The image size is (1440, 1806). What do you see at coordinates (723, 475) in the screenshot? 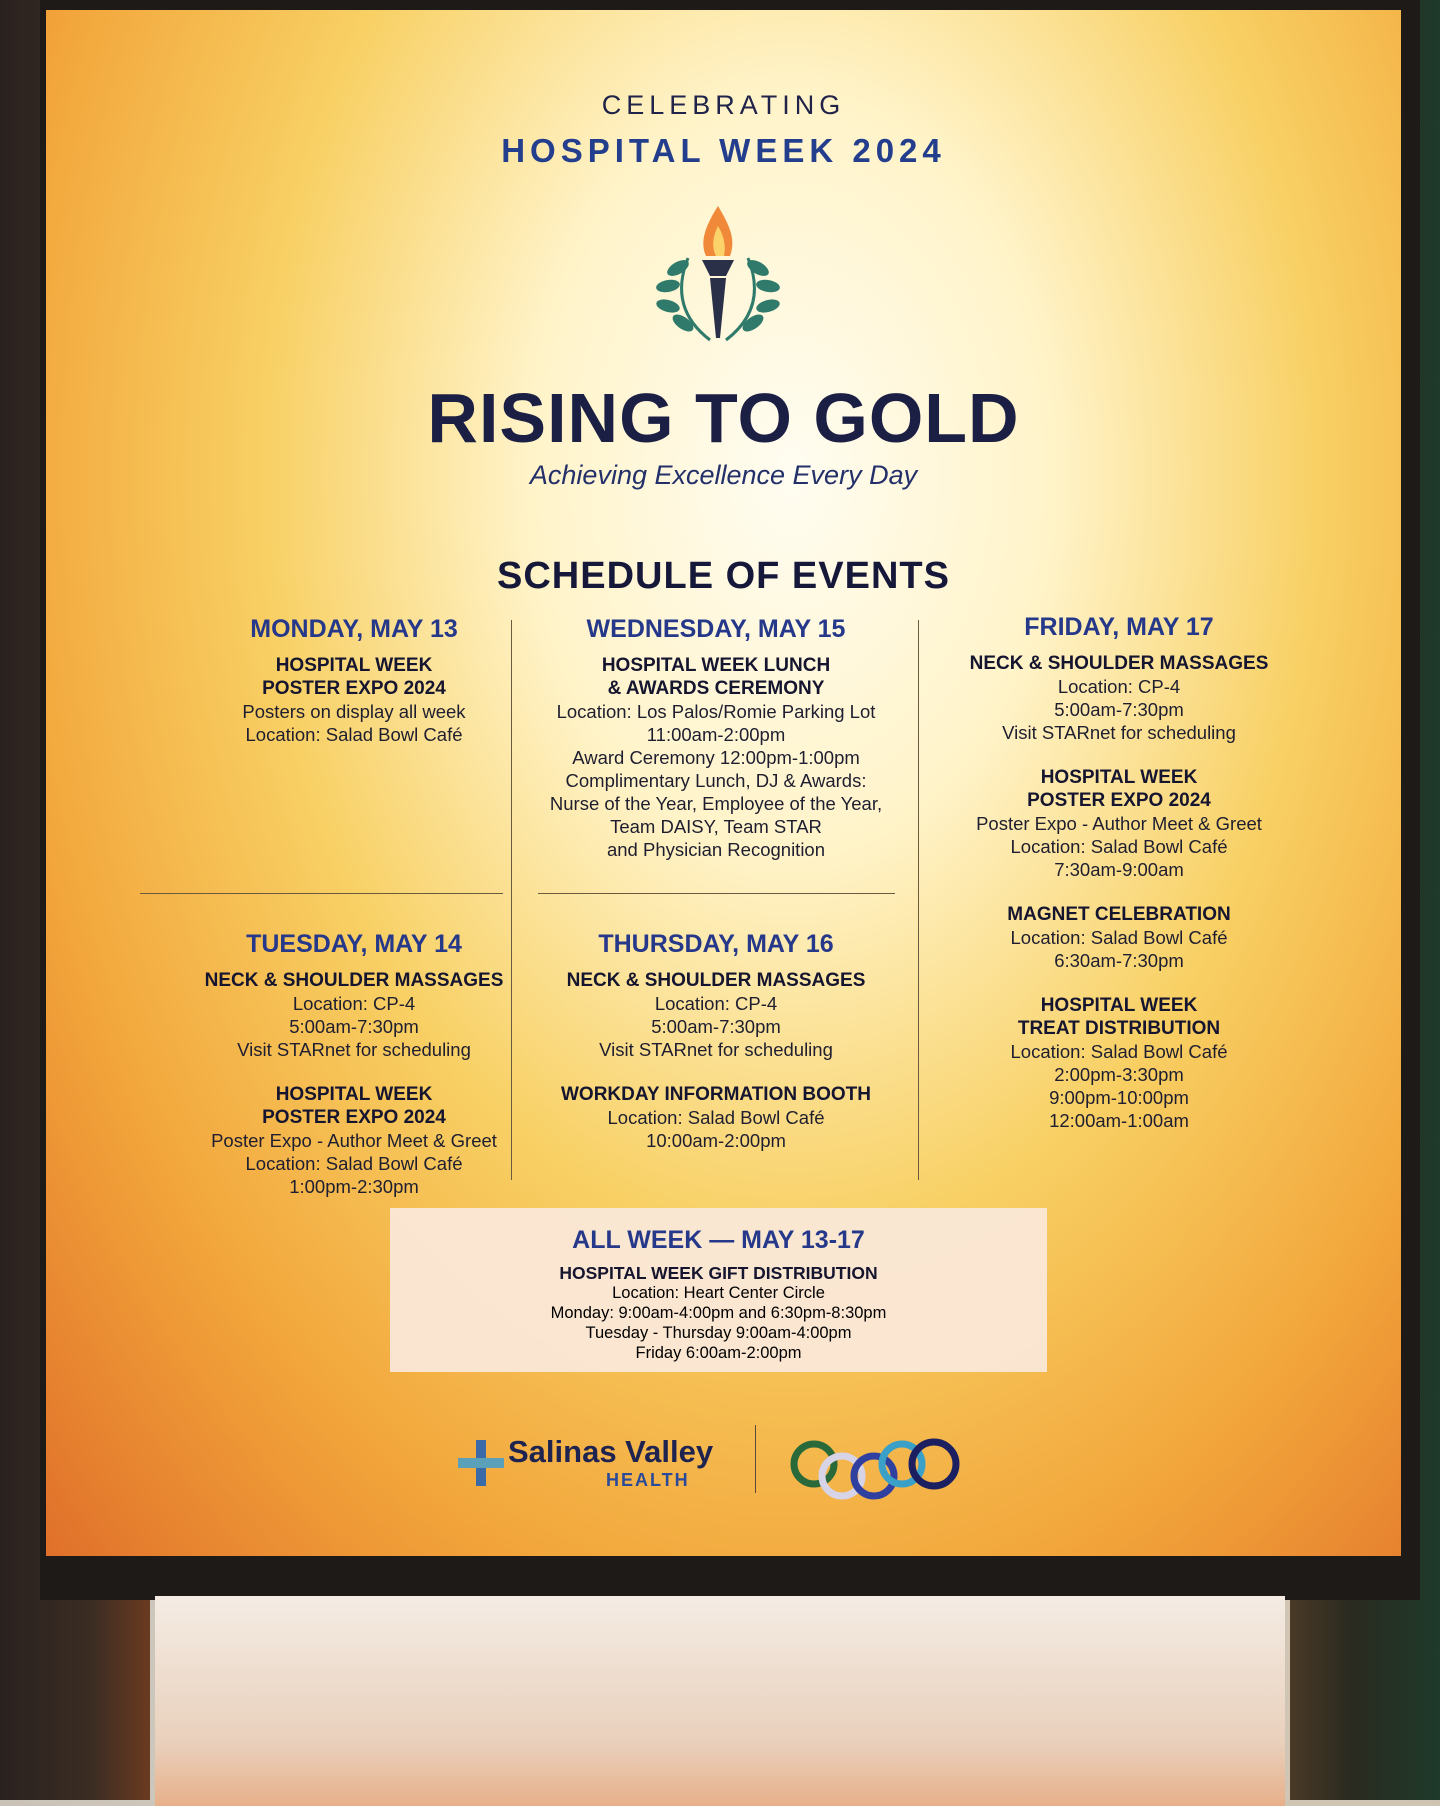
I see `poster-subtitle: Achieving Excellence Every Day` at bounding box center [723, 475].